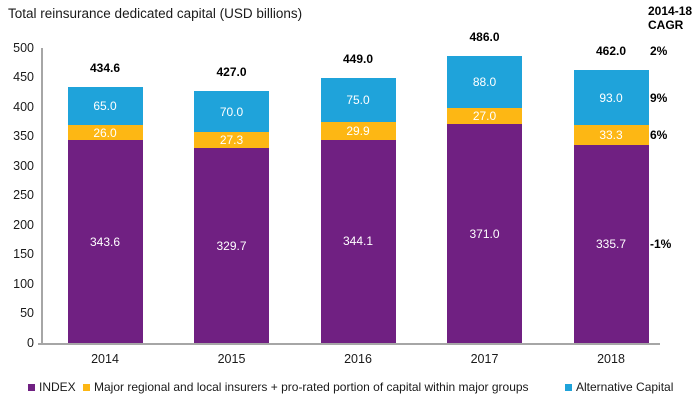  What do you see at coordinates (611, 359) in the screenshot?
I see `x-tick-2018: 2018` at bounding box center [611, 359].